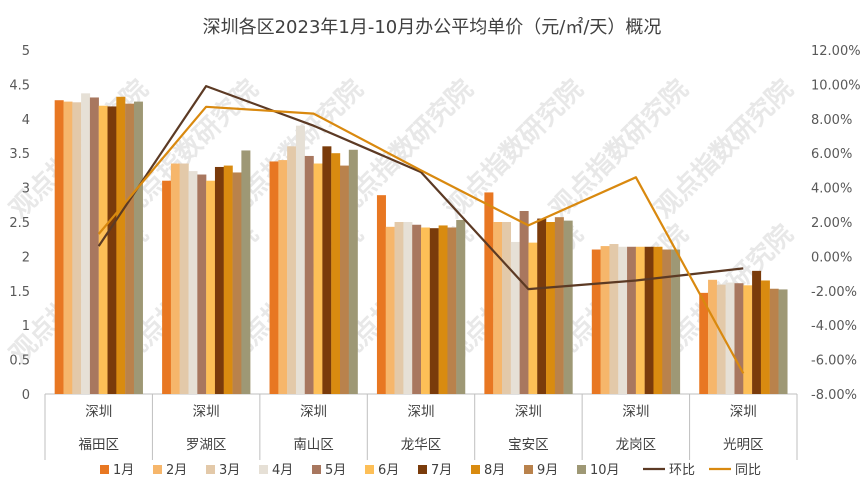  Describe the element at coordinates (528, 445) in the screenshot. I see `category-label-line2: 宝安区` at that location.